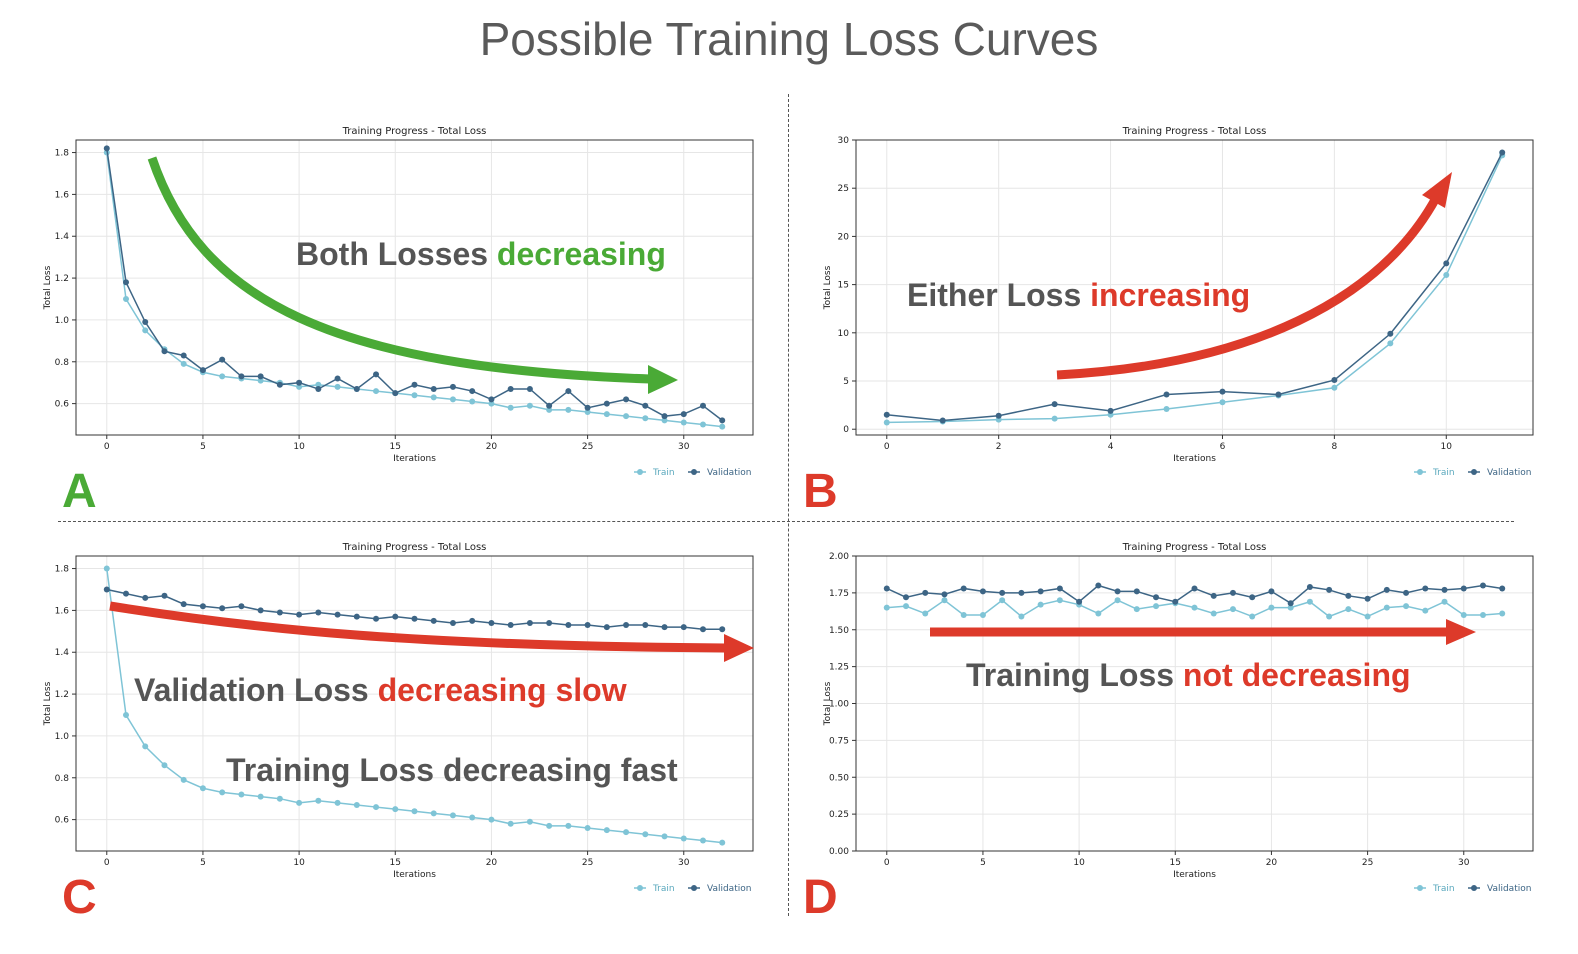 The width and height of the screenshot is (1578, 954). Describe the element at coordinates (846, 430) in the screenshot. I see `y-tick-label: 0` at that location.